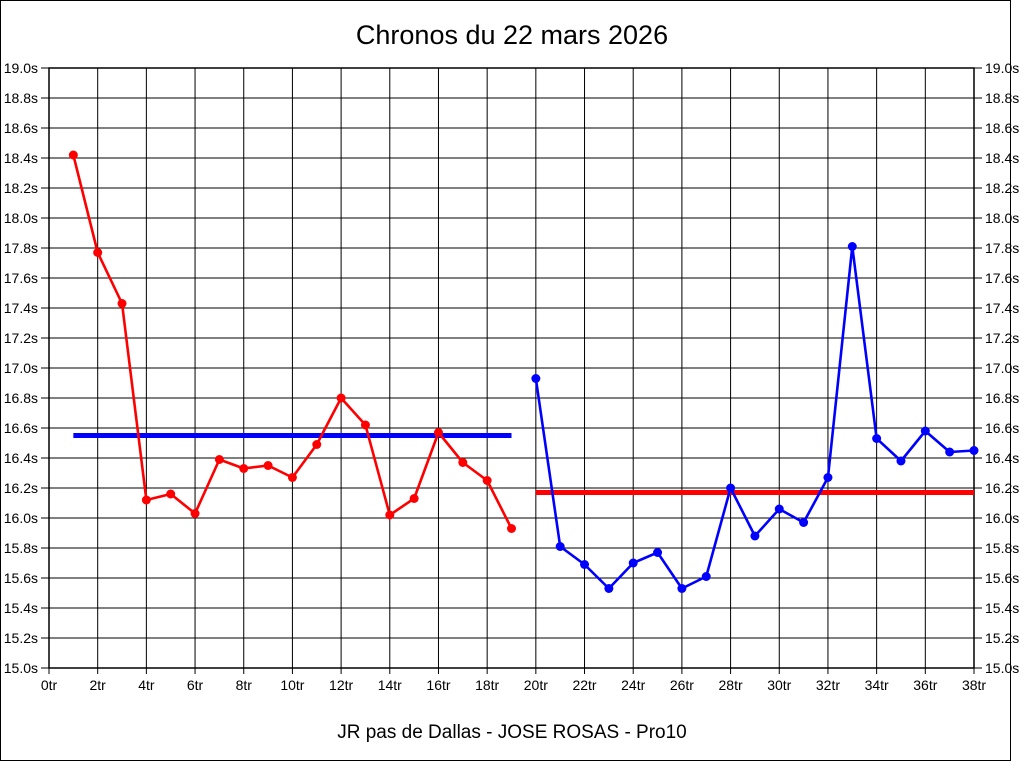 This screenshot has width=1024, height=768. Describe the element at coordinates (21, 398) in the screenshot. I see `y-tick-label-left: 16.8s` at that location.